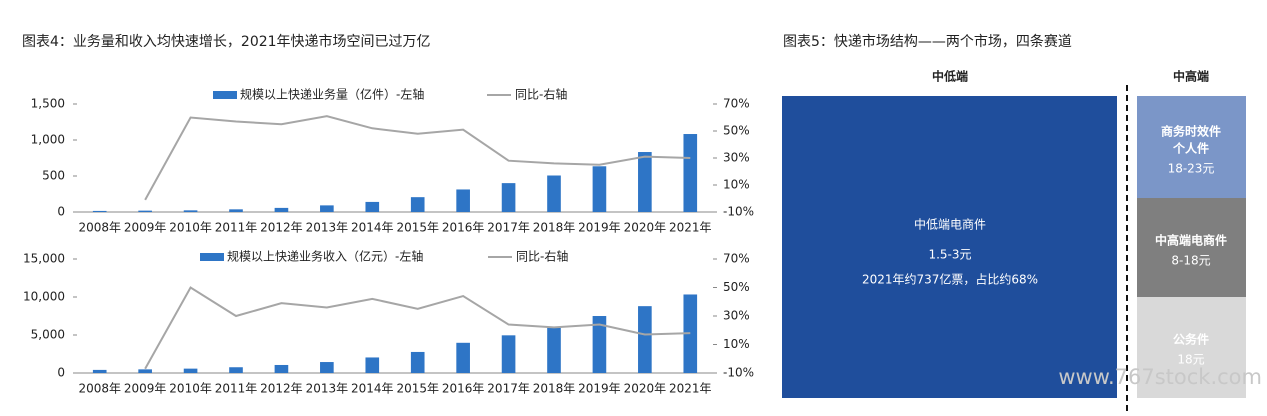 The image size is (1267, 416). Describe the element at coordinates (44, 297) in the screenshot. I see `y-tick-label: 10,000` at that location.